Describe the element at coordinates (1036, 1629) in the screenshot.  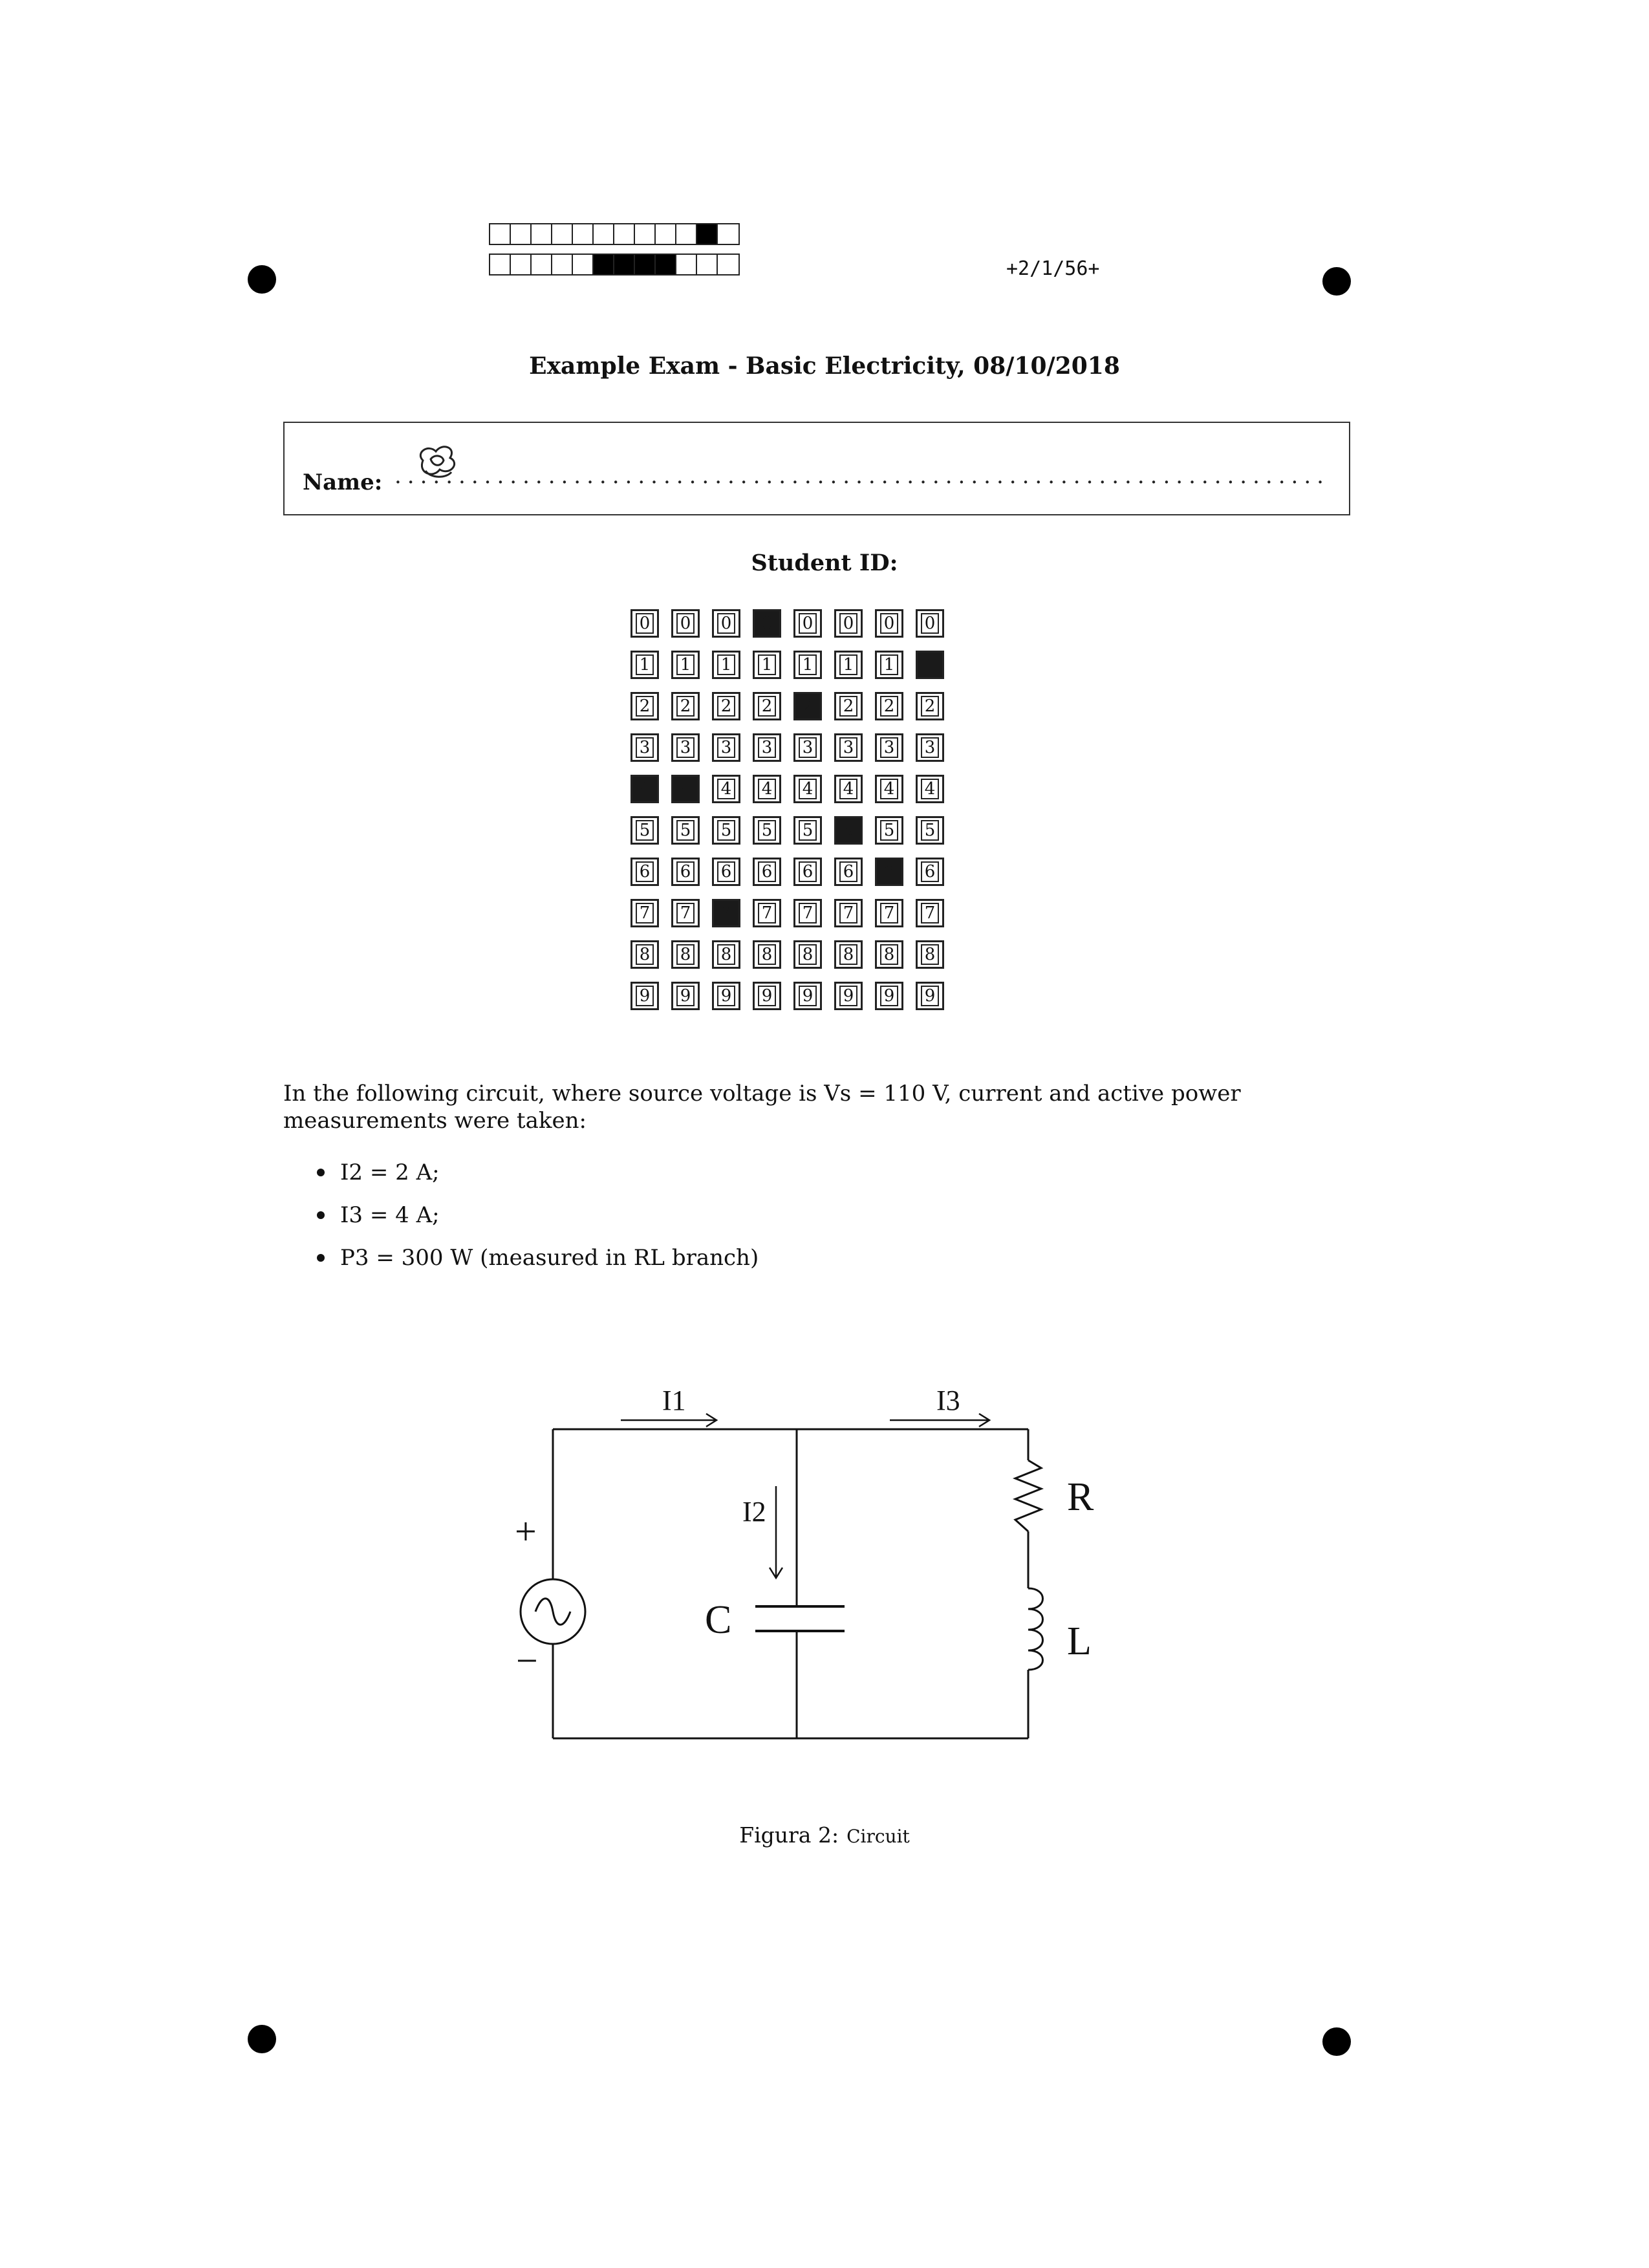
I see `inductor-icon` at that location.